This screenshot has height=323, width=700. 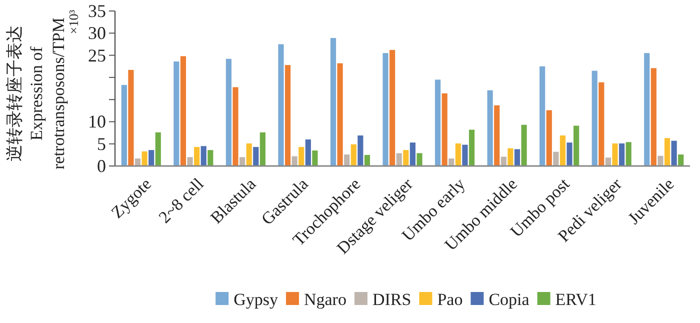 I want to click on legend-label: Pao, so click(x=450, y=299).